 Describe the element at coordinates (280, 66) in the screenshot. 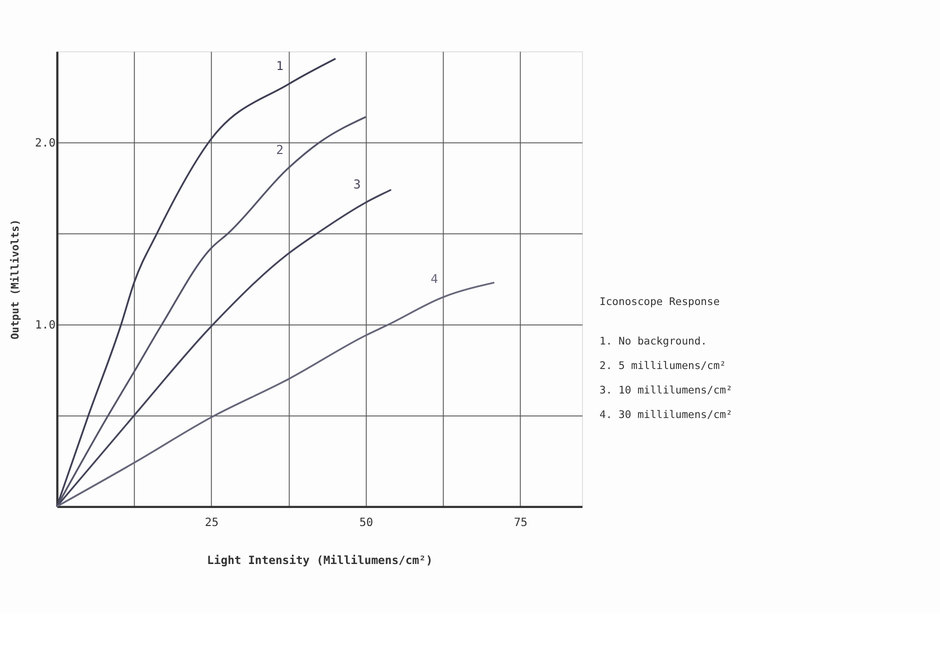

I see `series-label: 1` at that location.